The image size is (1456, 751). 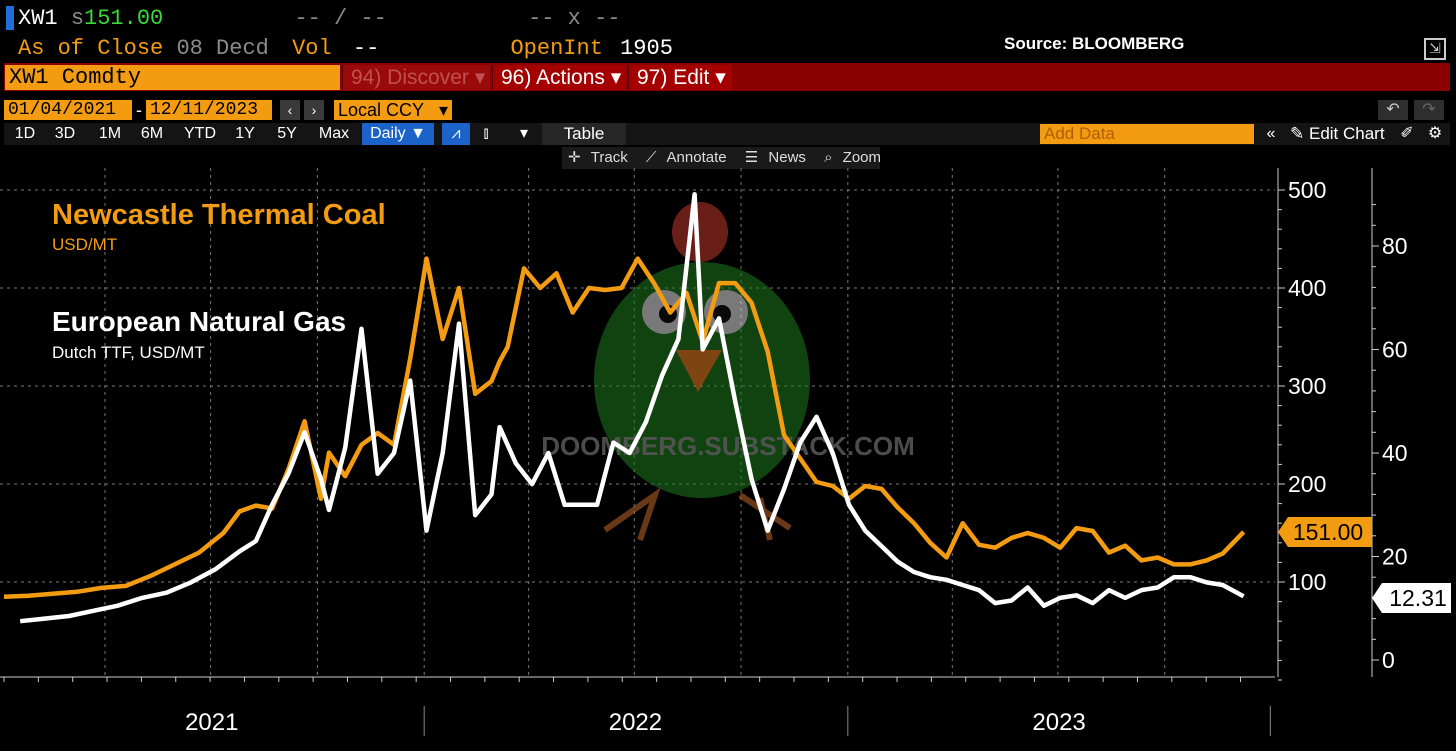 What do you see at coordinates (381, 110) in the screenshot?
I see `currency-value: Local CCY` at bounding box center [381, 110].